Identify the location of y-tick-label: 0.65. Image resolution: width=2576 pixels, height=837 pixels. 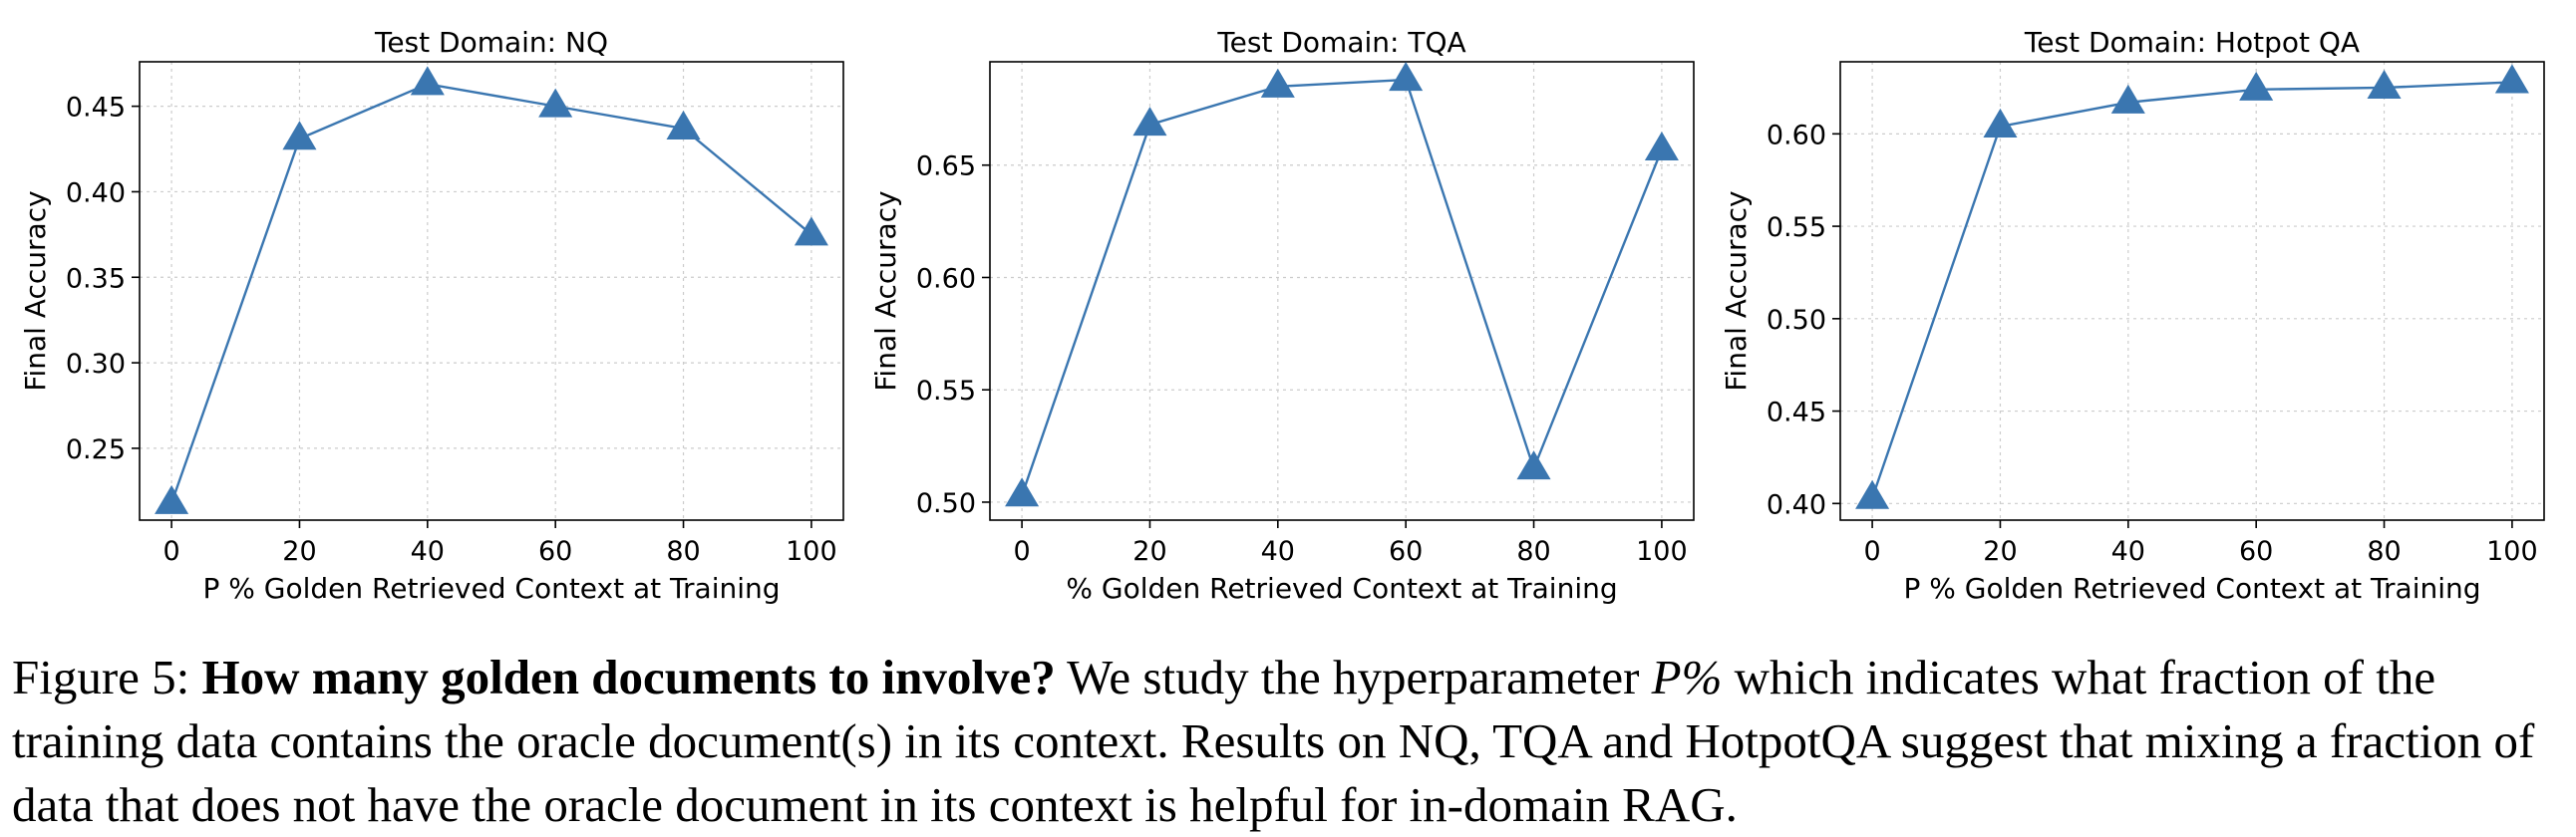
(946, 166).